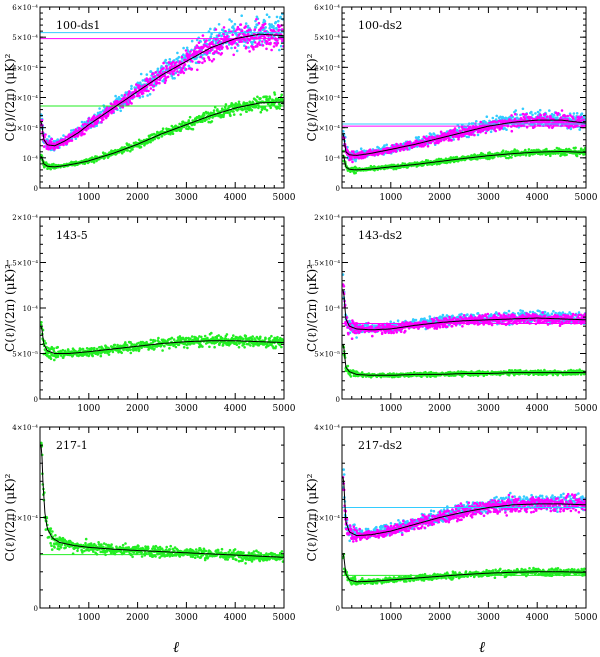 The height and width of the screenshot is (657, 600). What do you see at coordinates (162, 91) in the screenshot?
I see `plot-area` at bounding box center [162, 91].